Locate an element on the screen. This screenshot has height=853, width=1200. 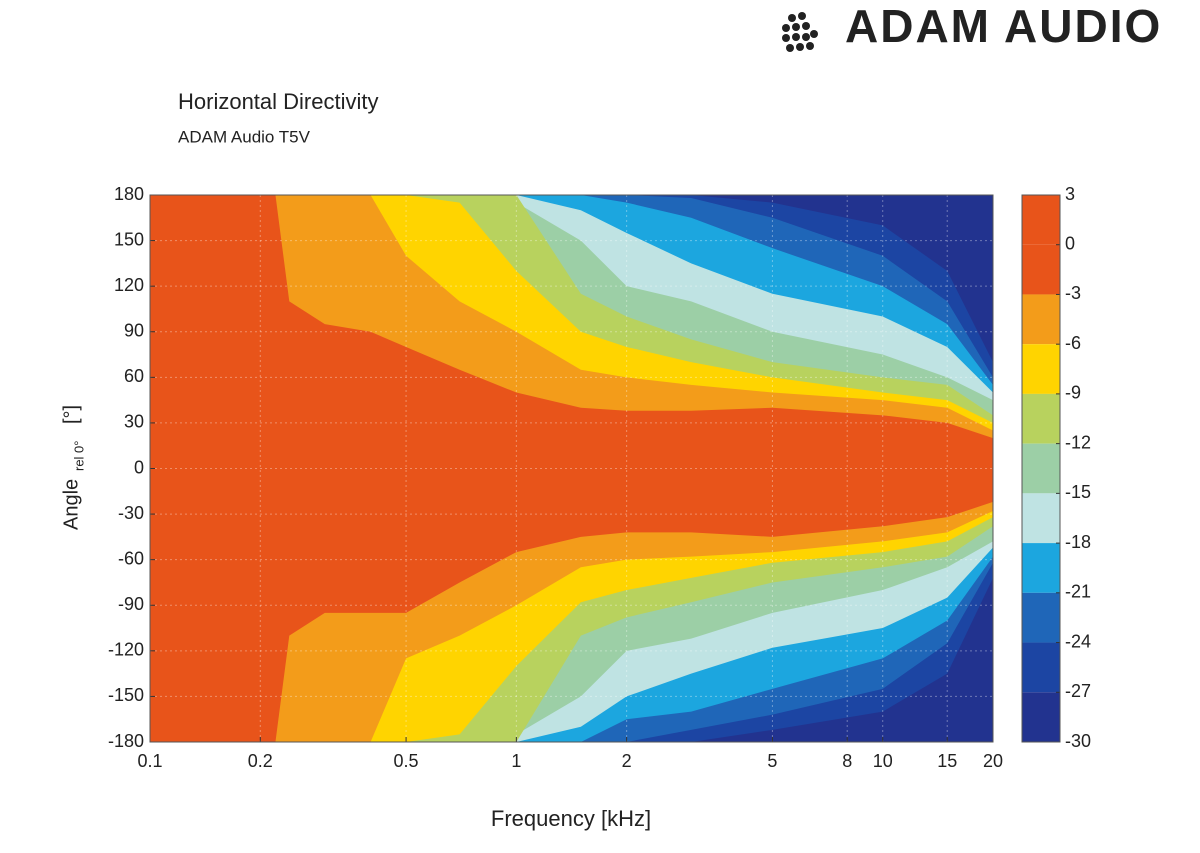
colorbar-tick-label: -12 is located at coordinates (1078, 442).